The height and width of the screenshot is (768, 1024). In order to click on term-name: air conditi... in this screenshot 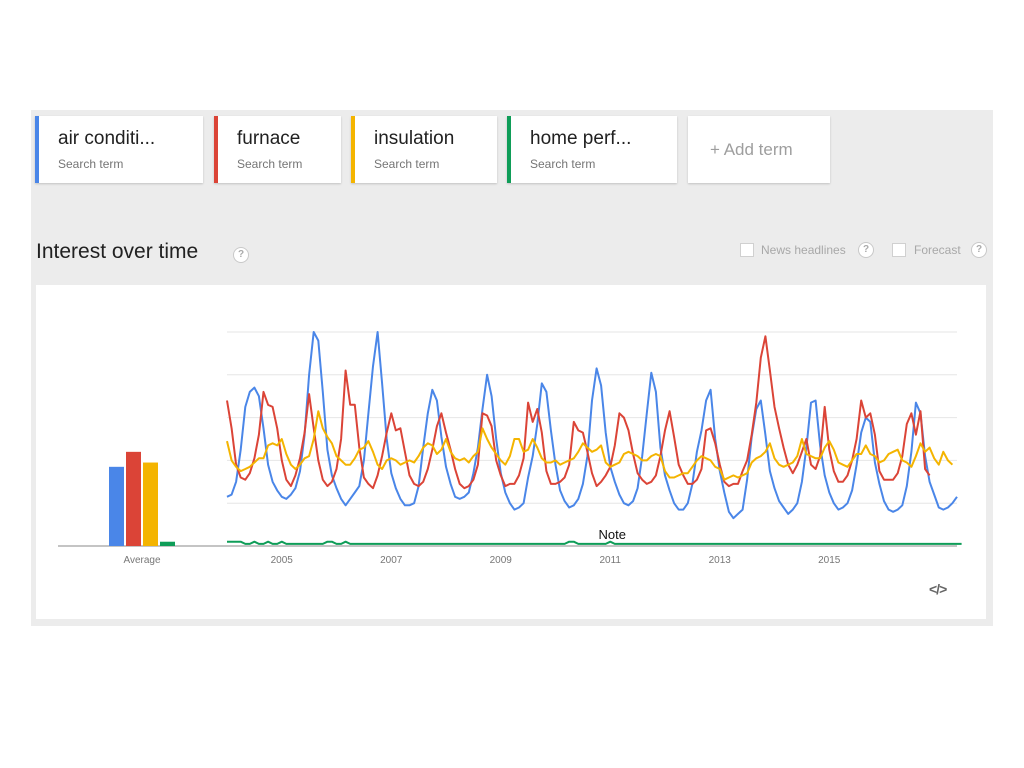, I will do `click(107, 138)`.